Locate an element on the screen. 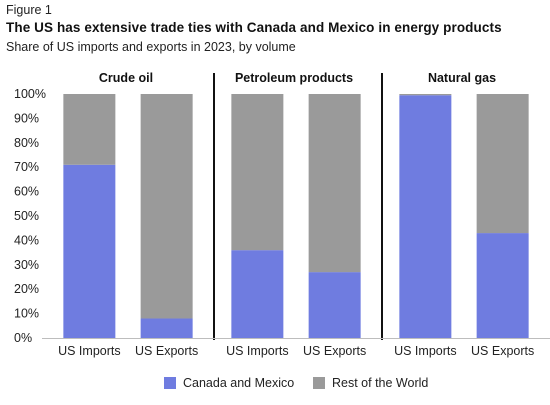 The width and height of the screenshot is (550, 405). y-tick-label: 10% is located at coordinates (26, 314).